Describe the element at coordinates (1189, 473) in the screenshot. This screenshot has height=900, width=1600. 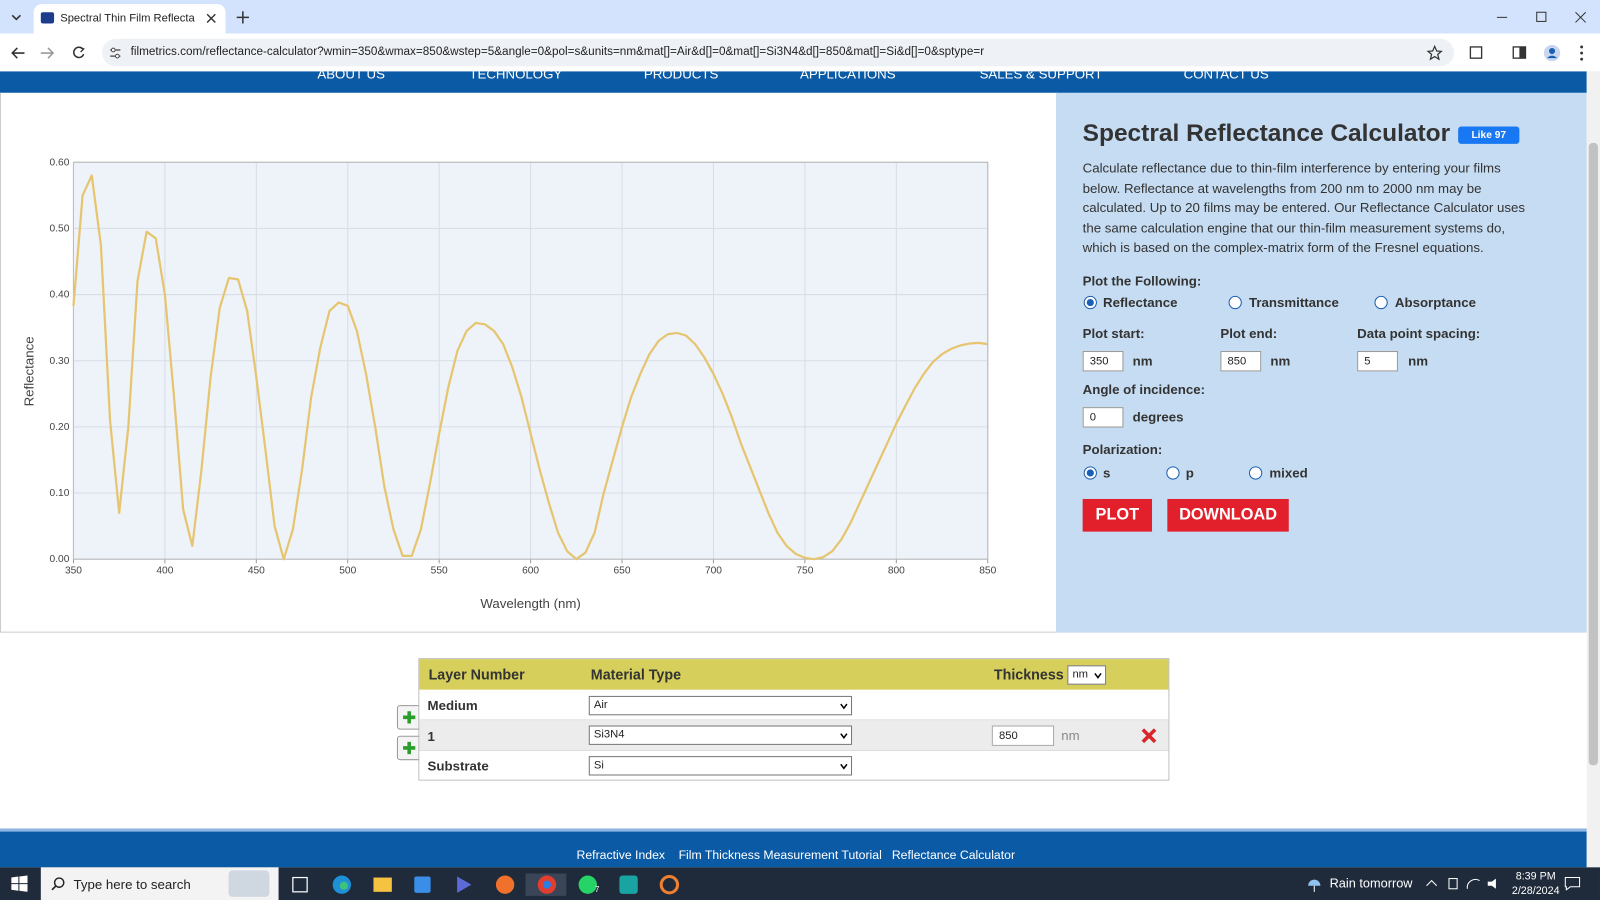
I see `radio-label: p` at that location.